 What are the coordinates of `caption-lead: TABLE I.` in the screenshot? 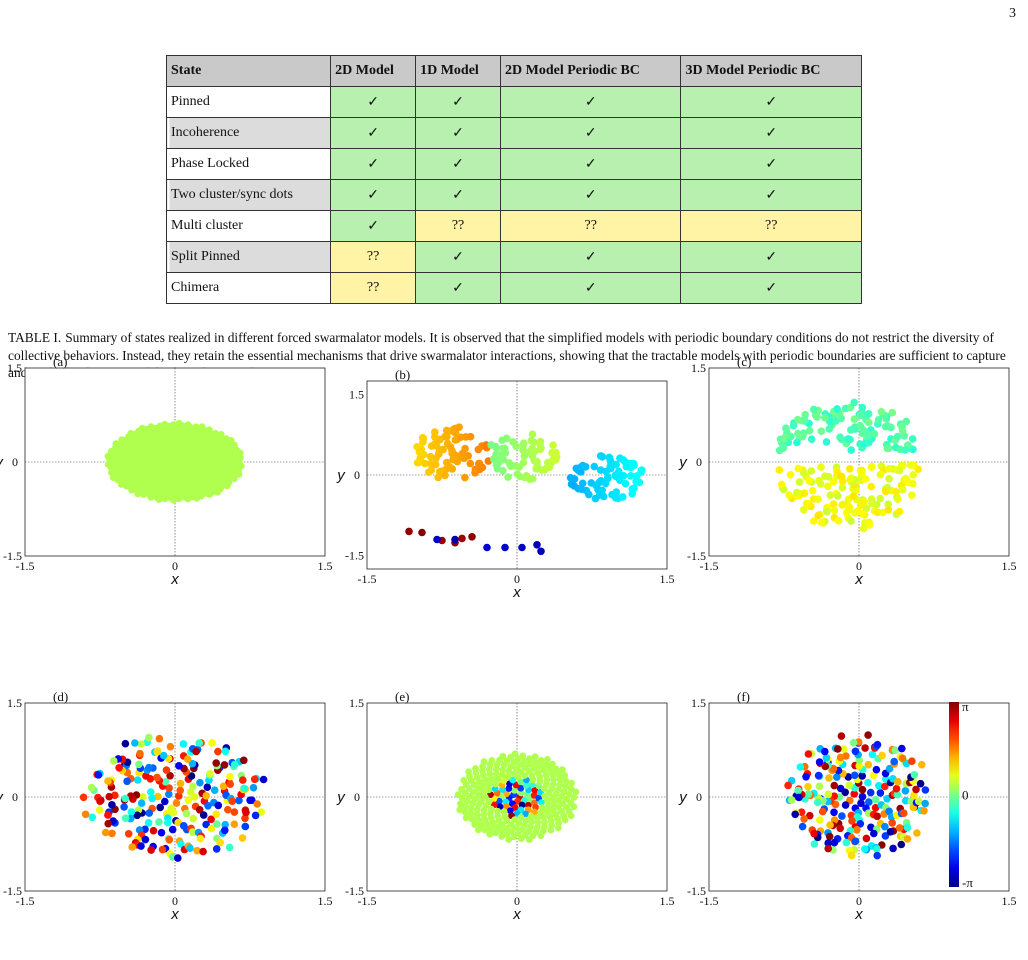 It's located at (35, 337).